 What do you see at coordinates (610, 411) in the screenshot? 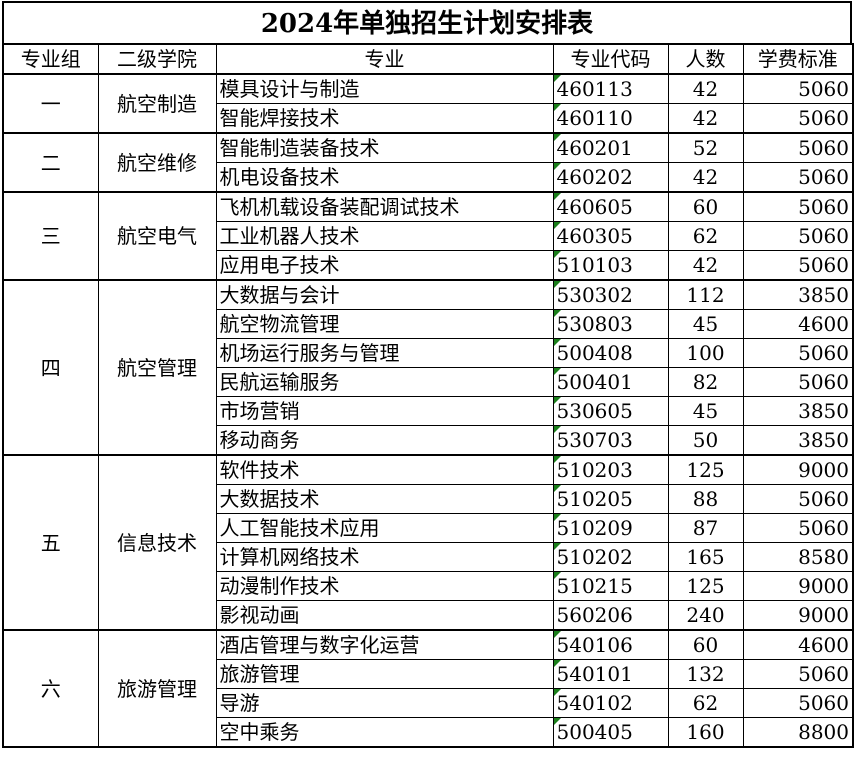
I see `code-cell: 530605` at bounding box center [610, 411].